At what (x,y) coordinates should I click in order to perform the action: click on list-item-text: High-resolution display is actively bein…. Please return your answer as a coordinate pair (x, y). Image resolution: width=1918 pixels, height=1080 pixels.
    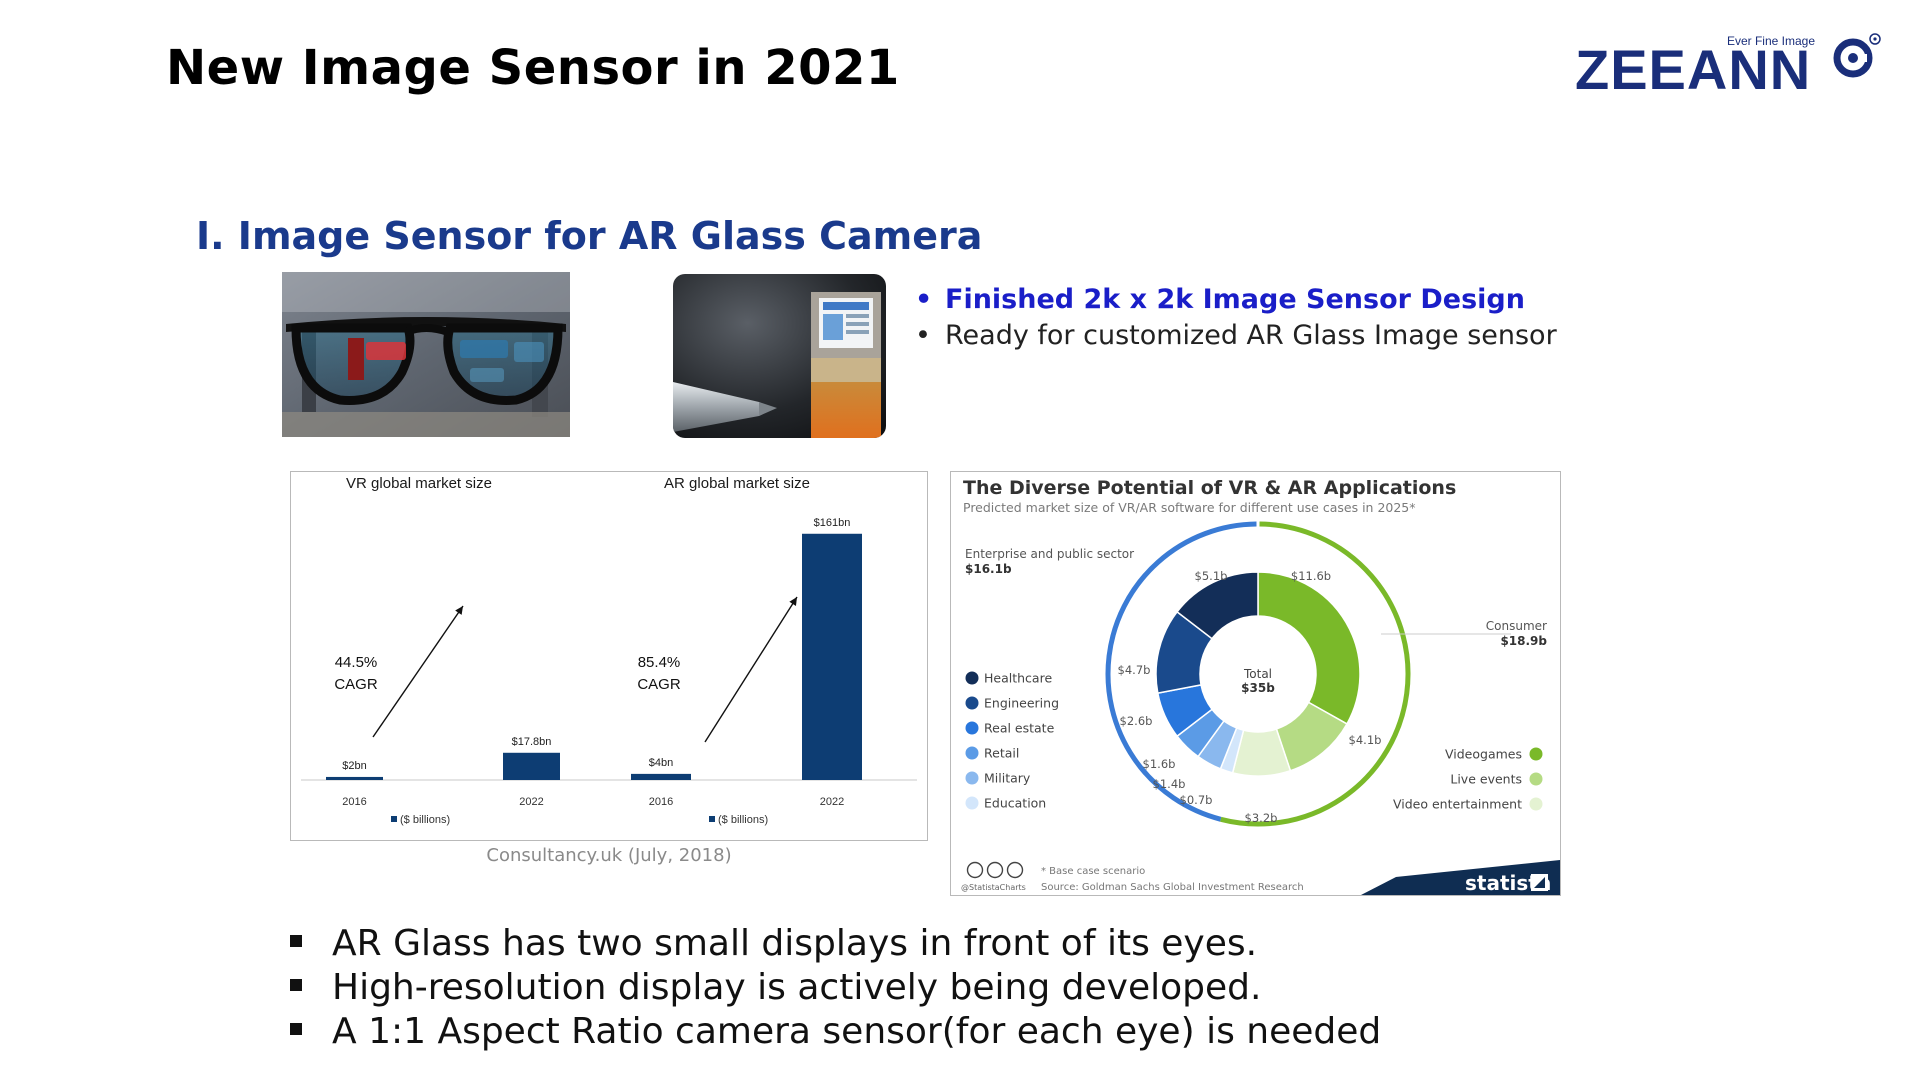
    Looking at the image, I should click on (797, 987).